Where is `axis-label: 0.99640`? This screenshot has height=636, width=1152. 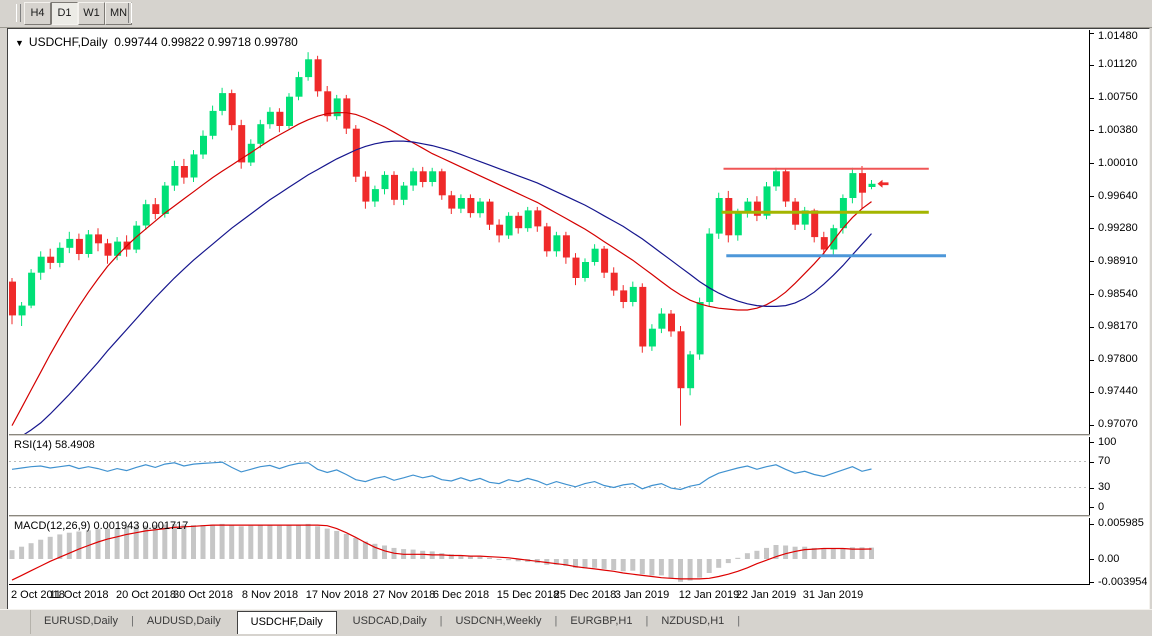 axis-label: 0.99640 is located at coordinates (1118, 196).